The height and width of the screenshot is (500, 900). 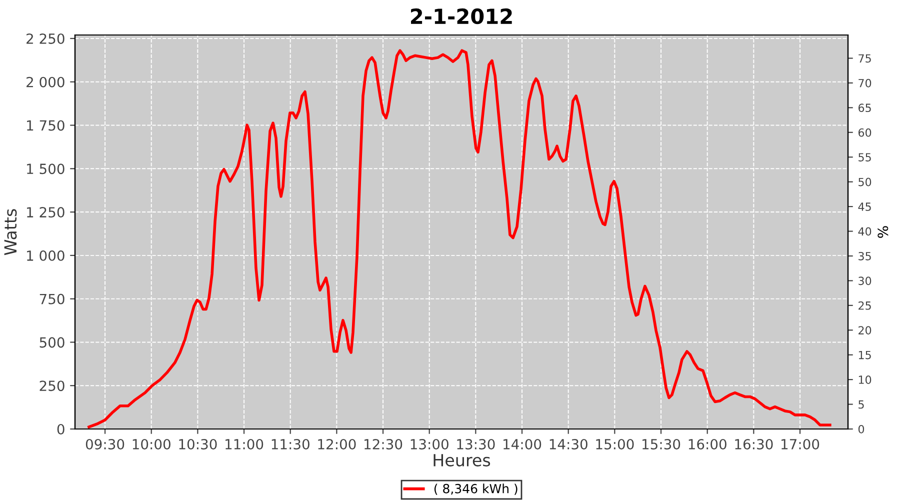 What do you see at coordinates (661, 444) in the screenshot?
I see `x-tick-label: 15:30` at bounding box center [661, 444].